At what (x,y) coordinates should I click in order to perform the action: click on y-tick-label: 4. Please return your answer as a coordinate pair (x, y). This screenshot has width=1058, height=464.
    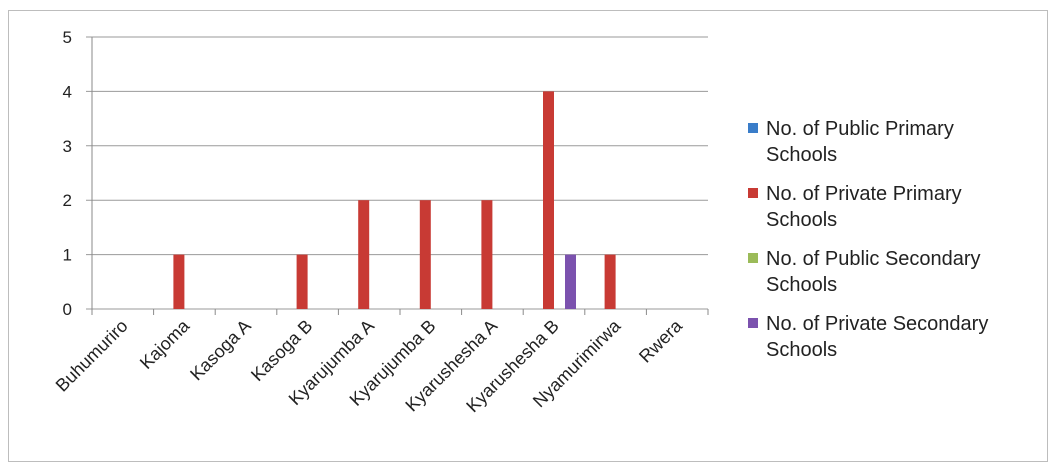
    Looking at the image, I should click on (67, 91).